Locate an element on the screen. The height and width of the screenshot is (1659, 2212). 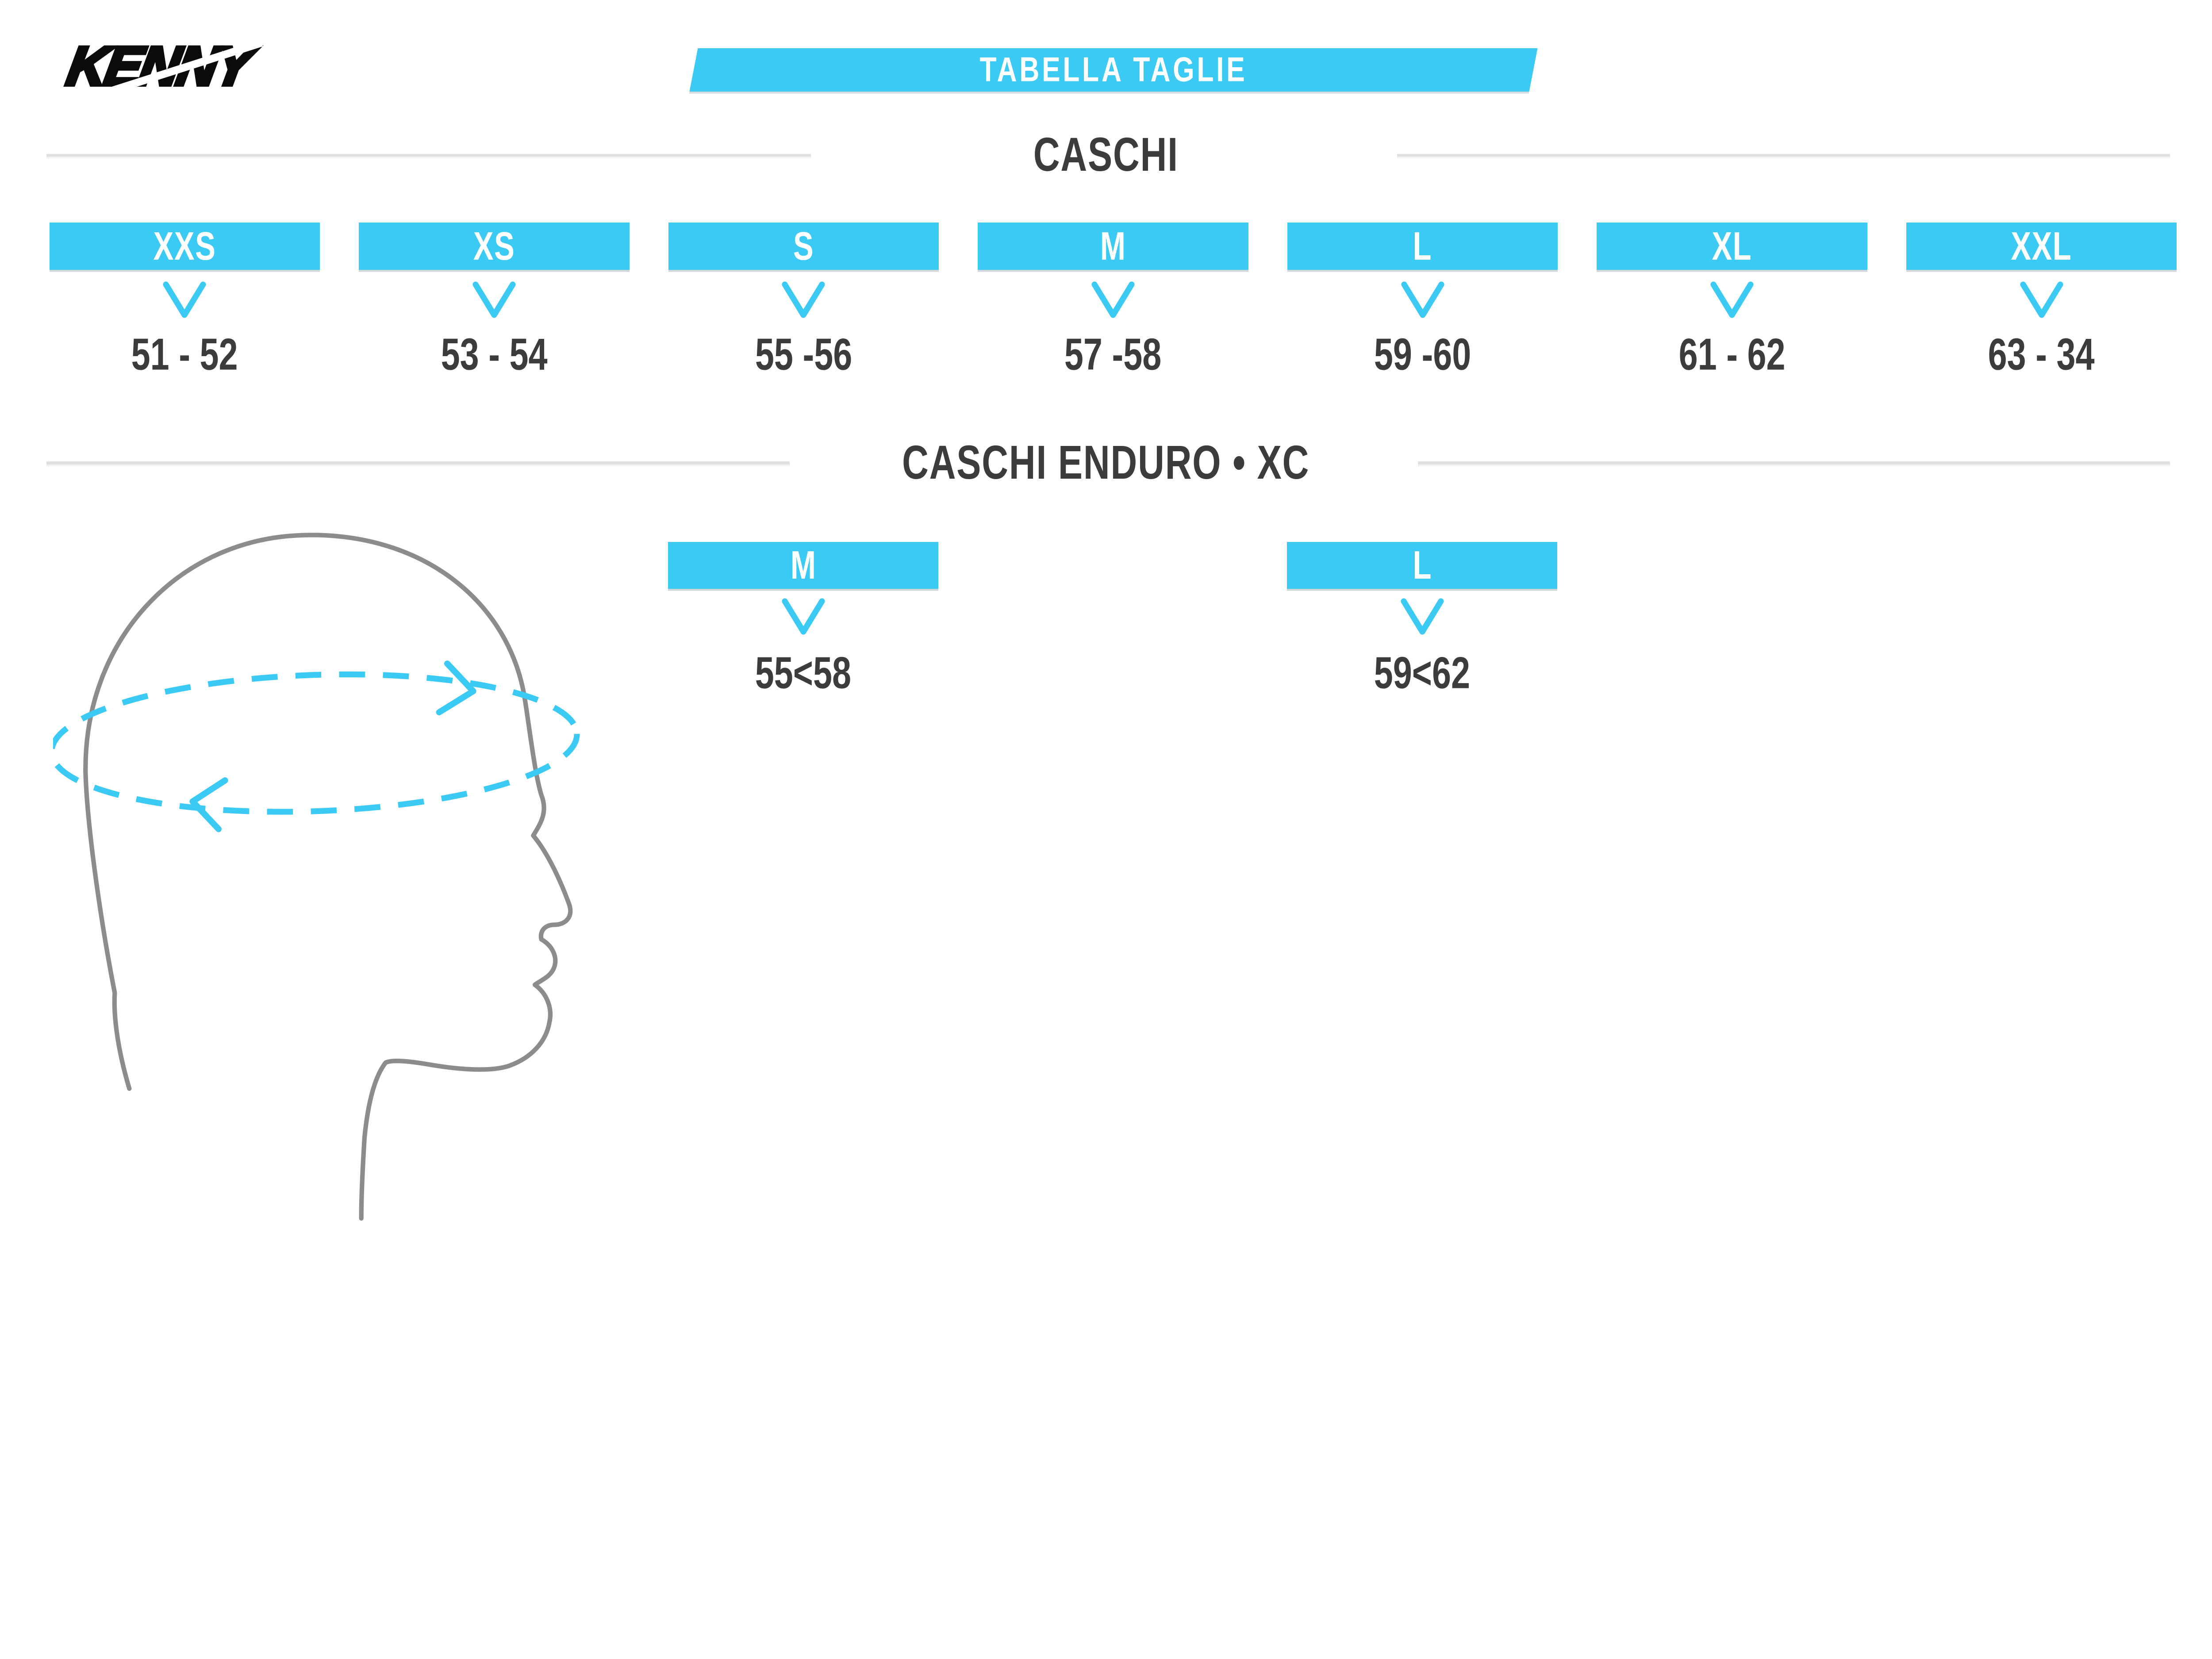
caschi-arrows-row is located at coordinates (1113, 300).